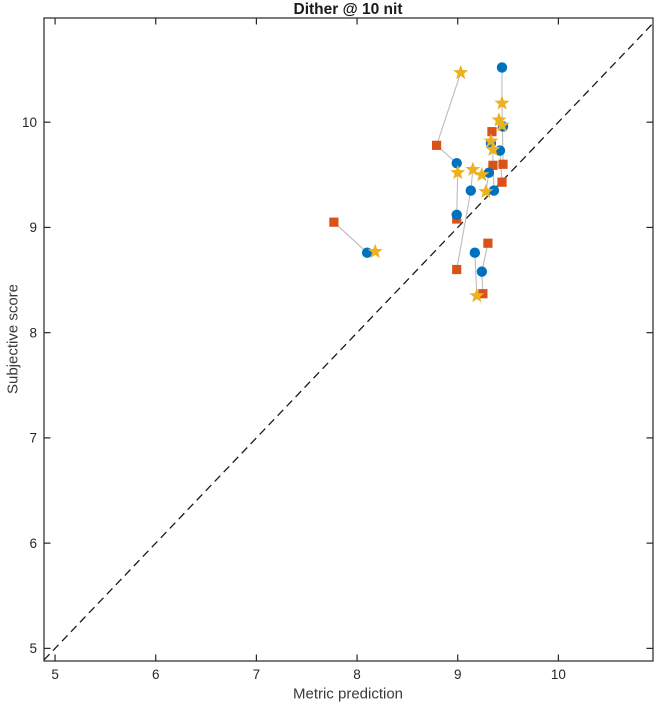 This screenshot has height=708, width=656. I want to click on x-tick-label: 10, so click(558, 674).